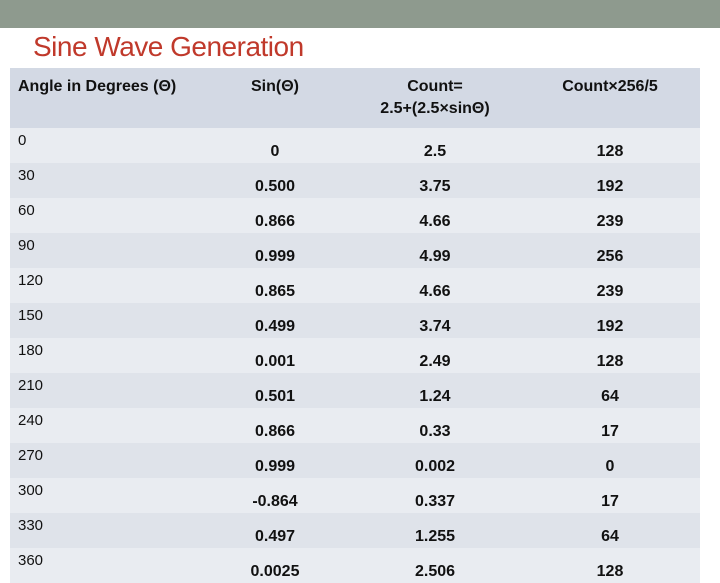 The height and width of the screenshot is (583, 720). I want to click on table-row: 30 0.500 3.75 192, so click(355, 180).